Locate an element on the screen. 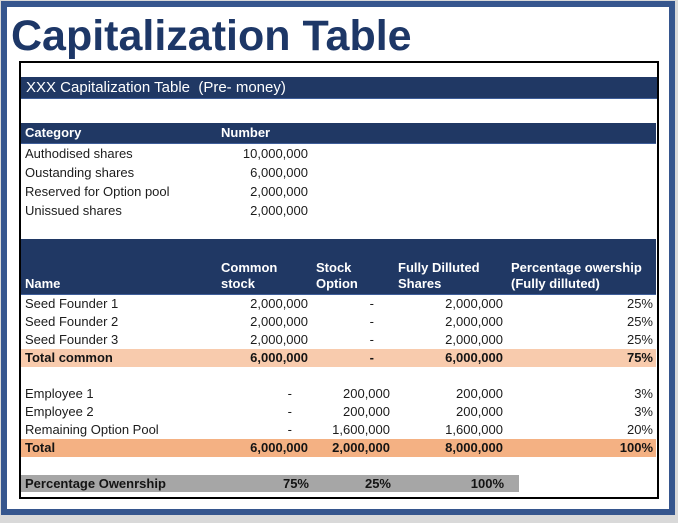  column-header-common-stock: Common stock is located at coordinates (264, 267).